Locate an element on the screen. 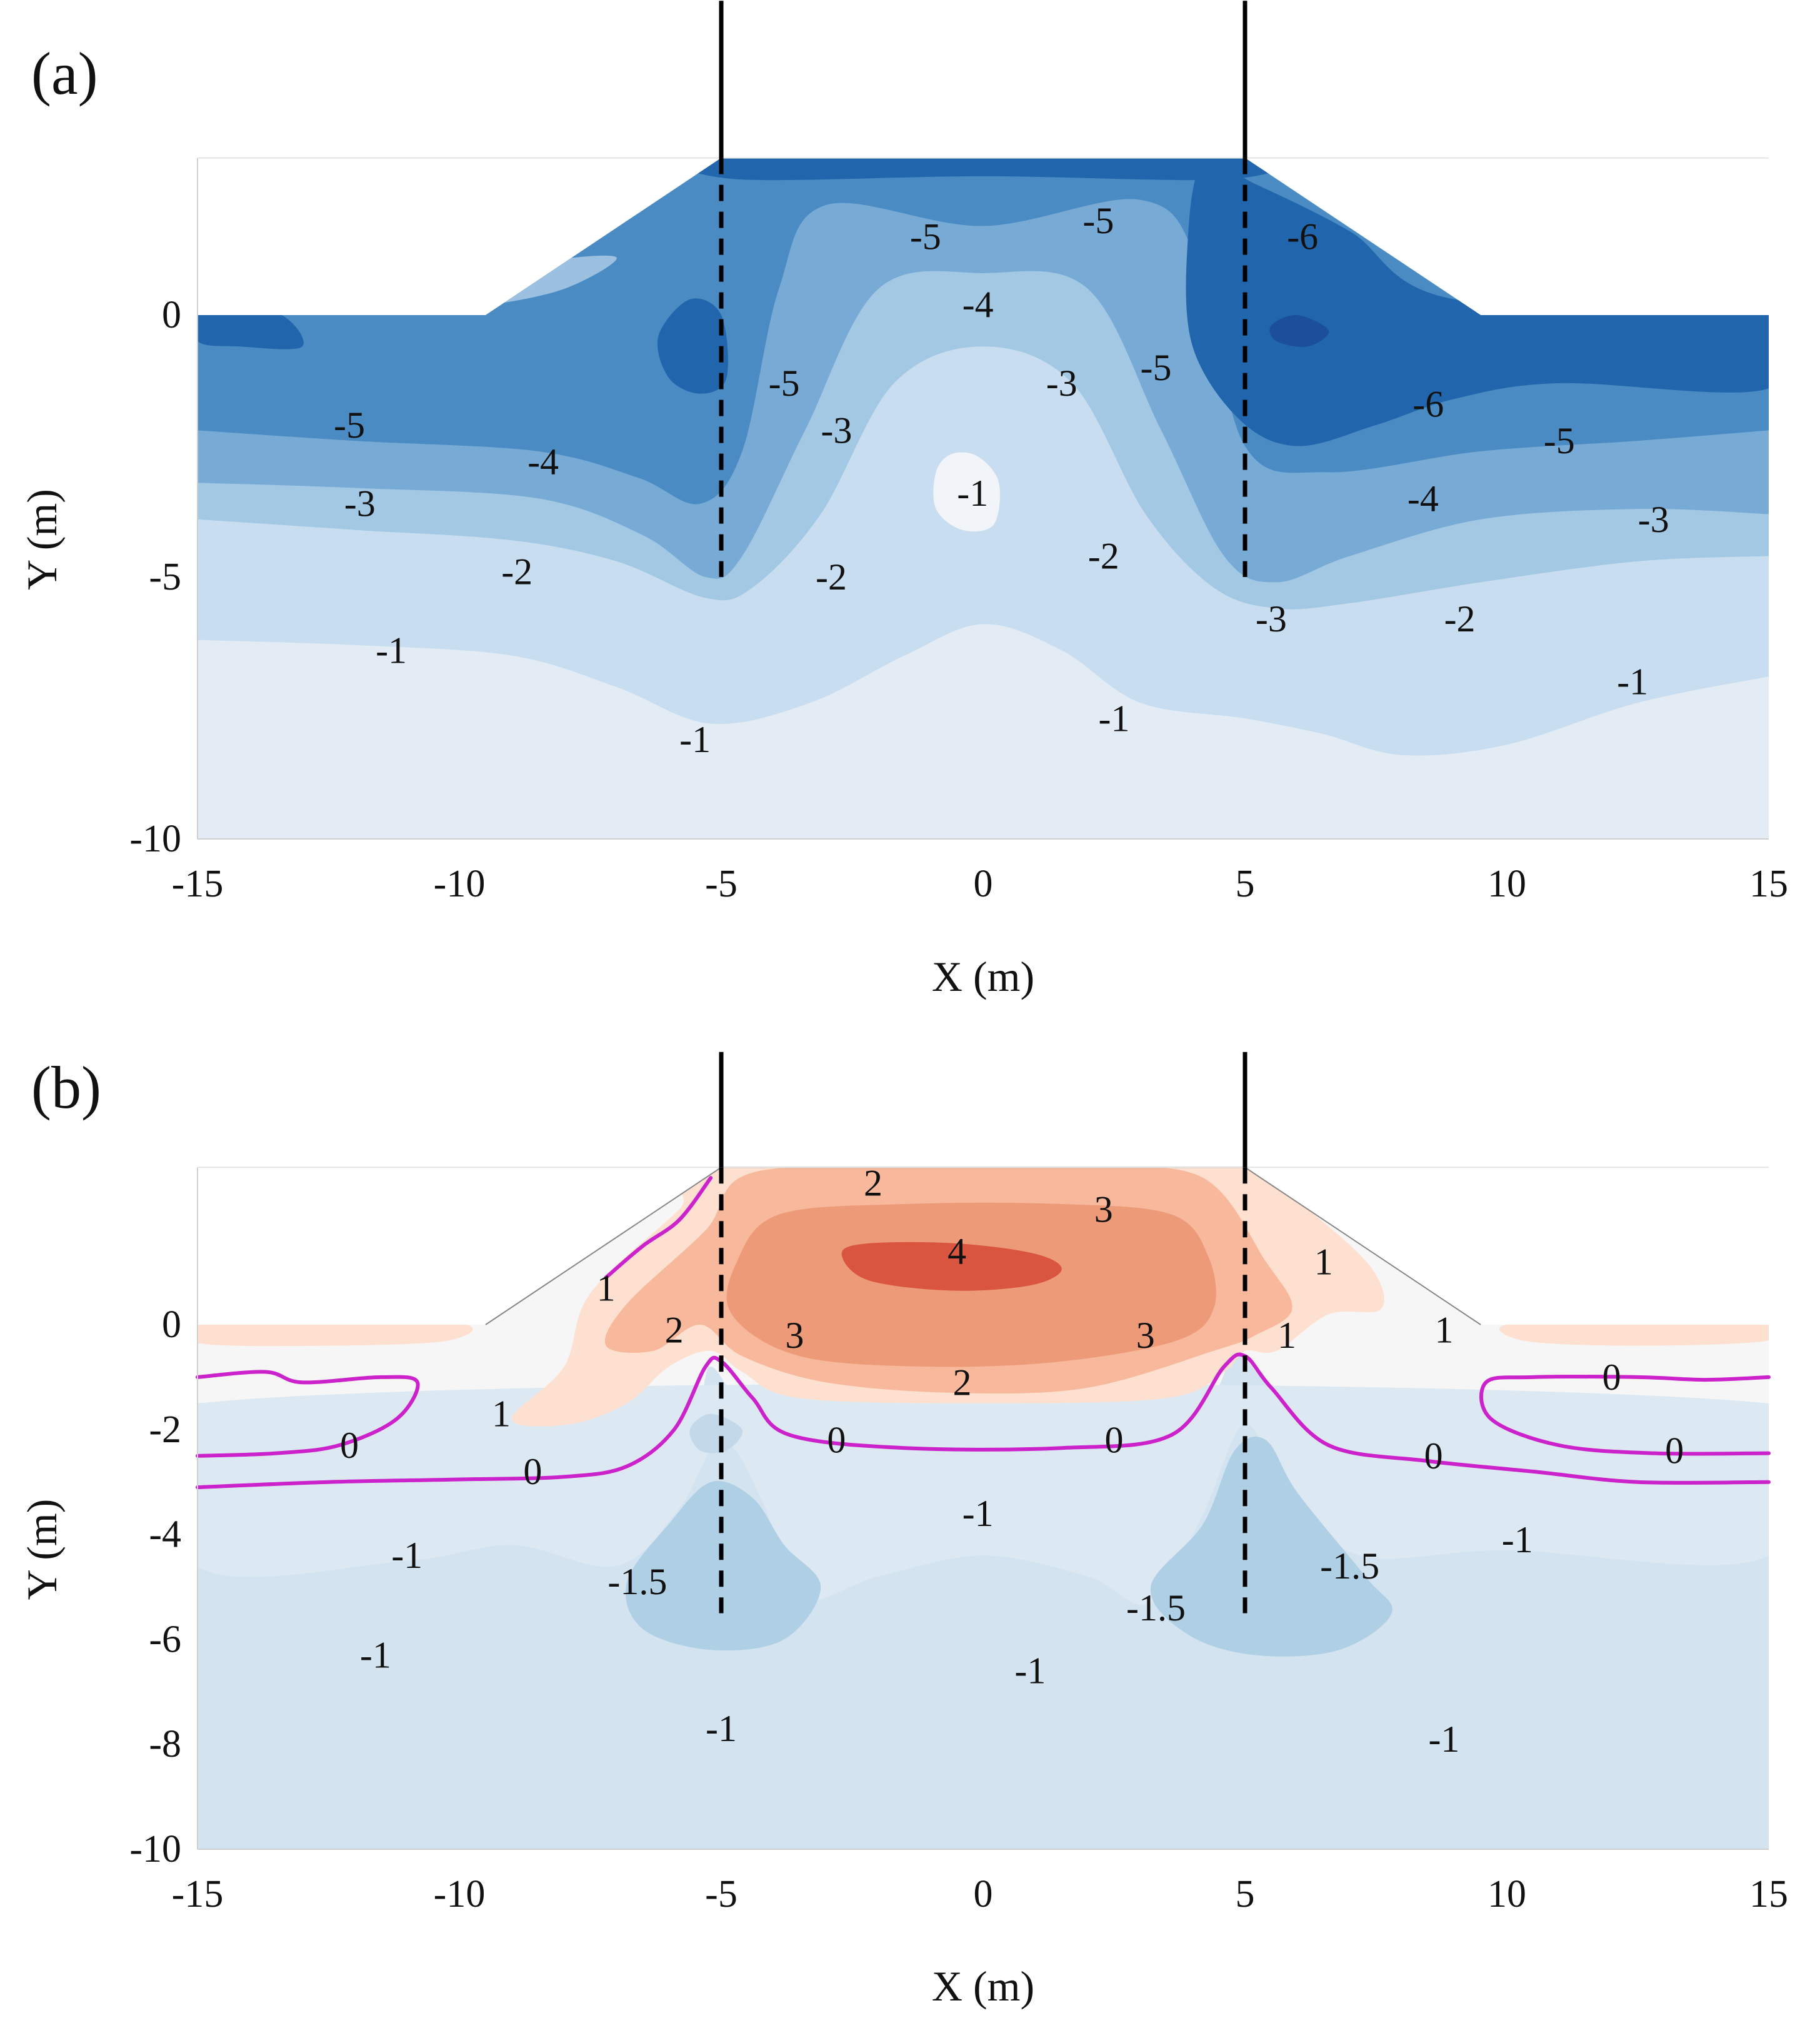 Image resolution: width=1820 pixels, height=2038 pixels. zero-contour-left-lobe is located at coordinates (308, 1414).